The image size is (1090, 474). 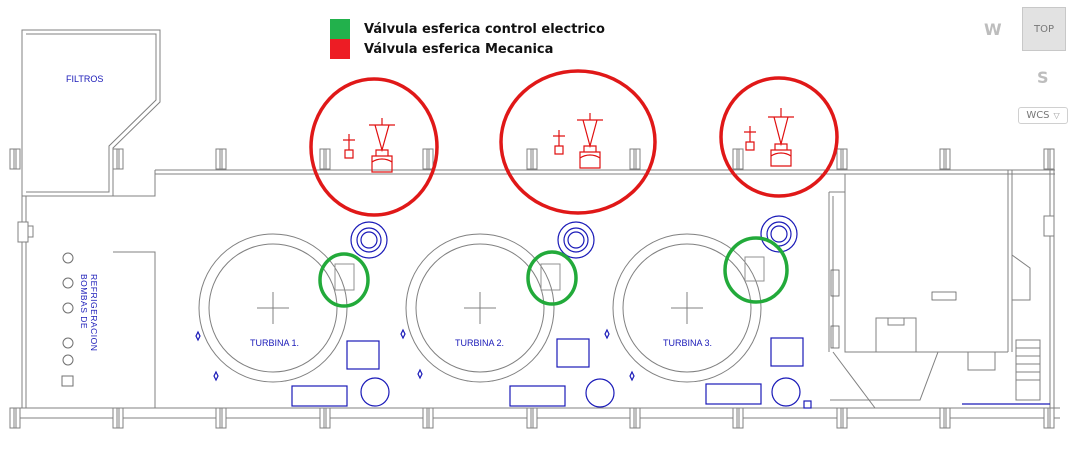 I want to click on viewcube-west: W, so click(x=993, y=29).